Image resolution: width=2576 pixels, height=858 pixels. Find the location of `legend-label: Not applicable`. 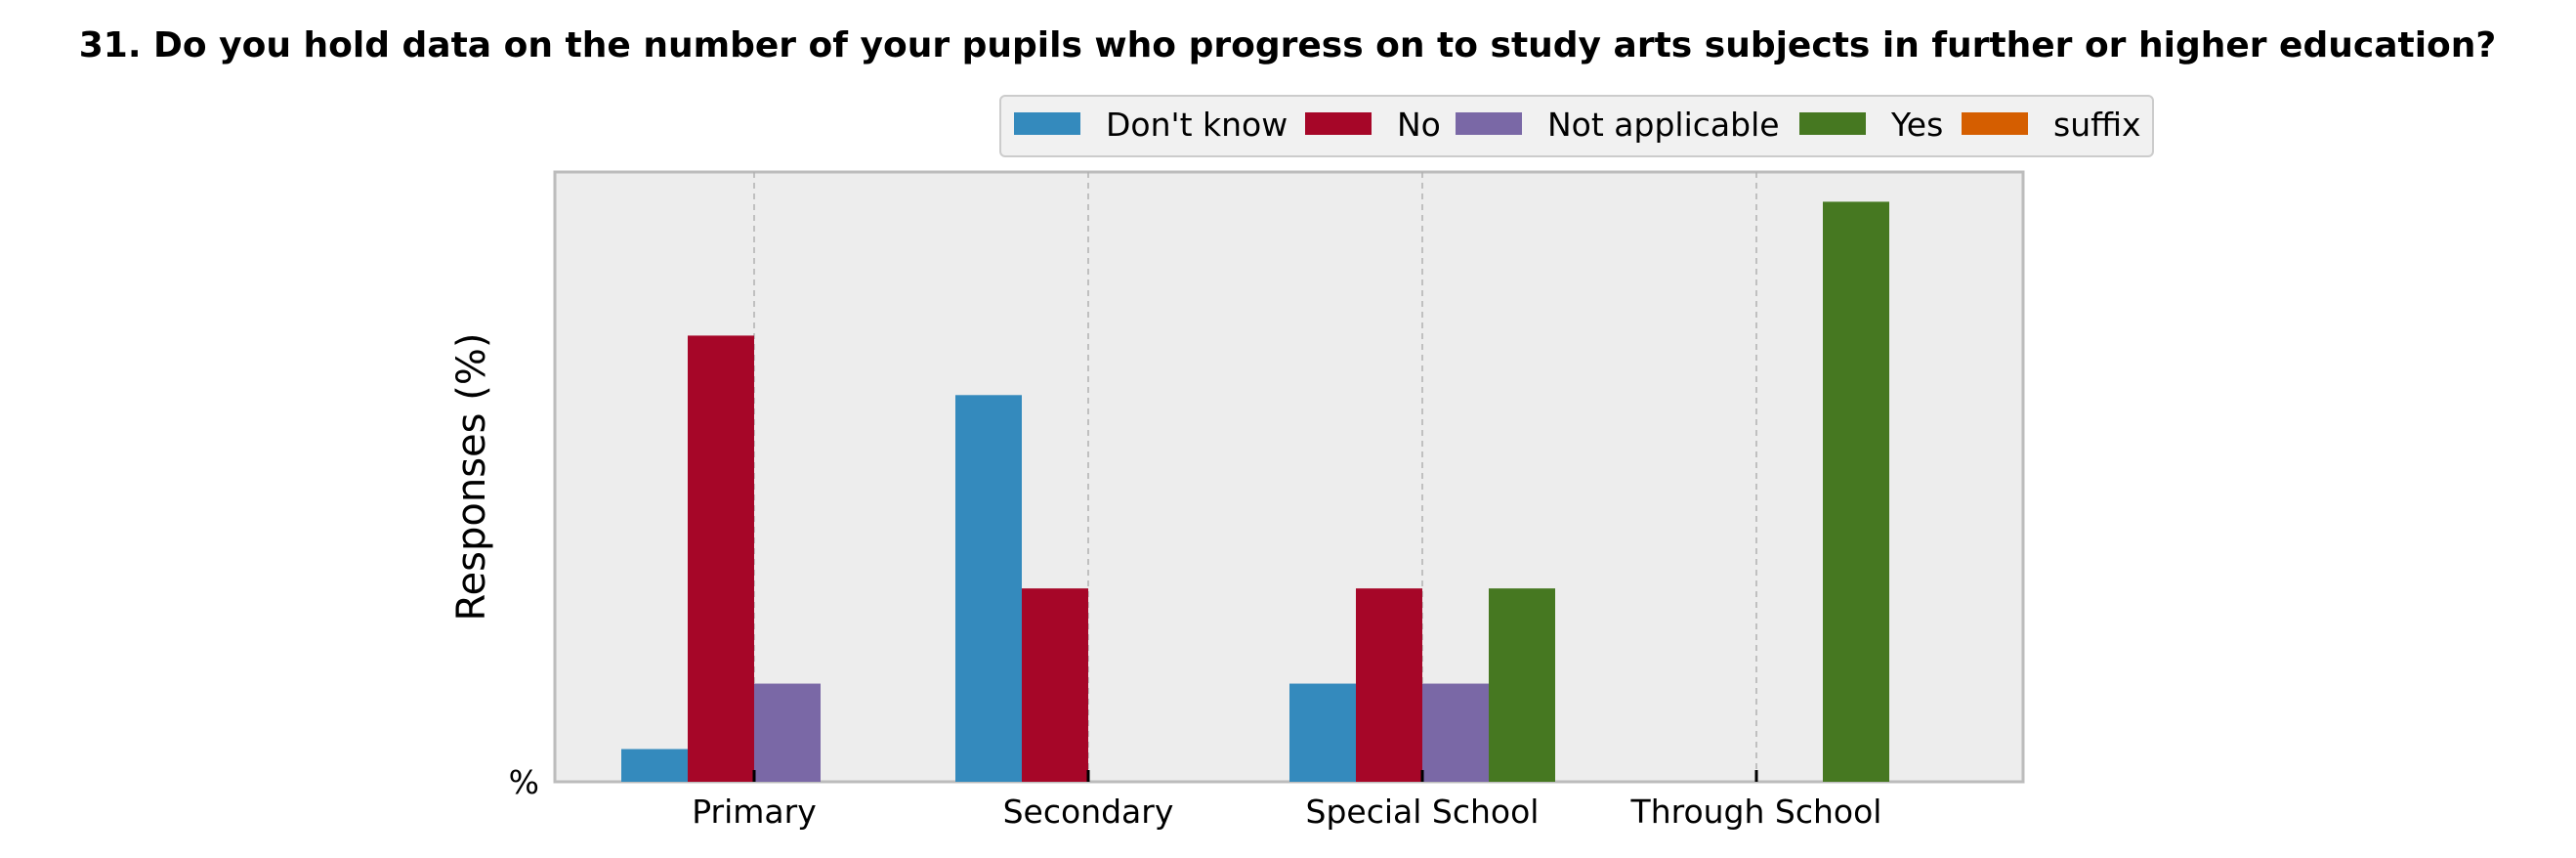

legend-label: Not applicable is located at coordinates (1663, 125).